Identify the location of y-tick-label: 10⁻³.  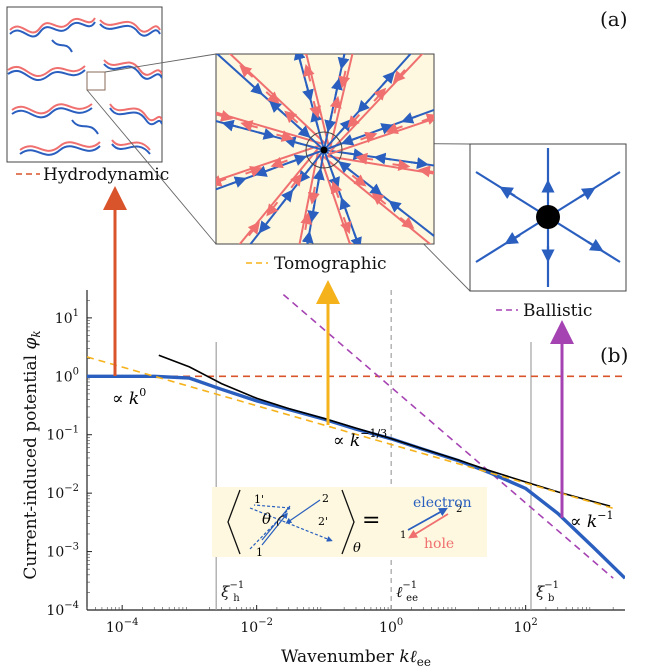
(62, 551).